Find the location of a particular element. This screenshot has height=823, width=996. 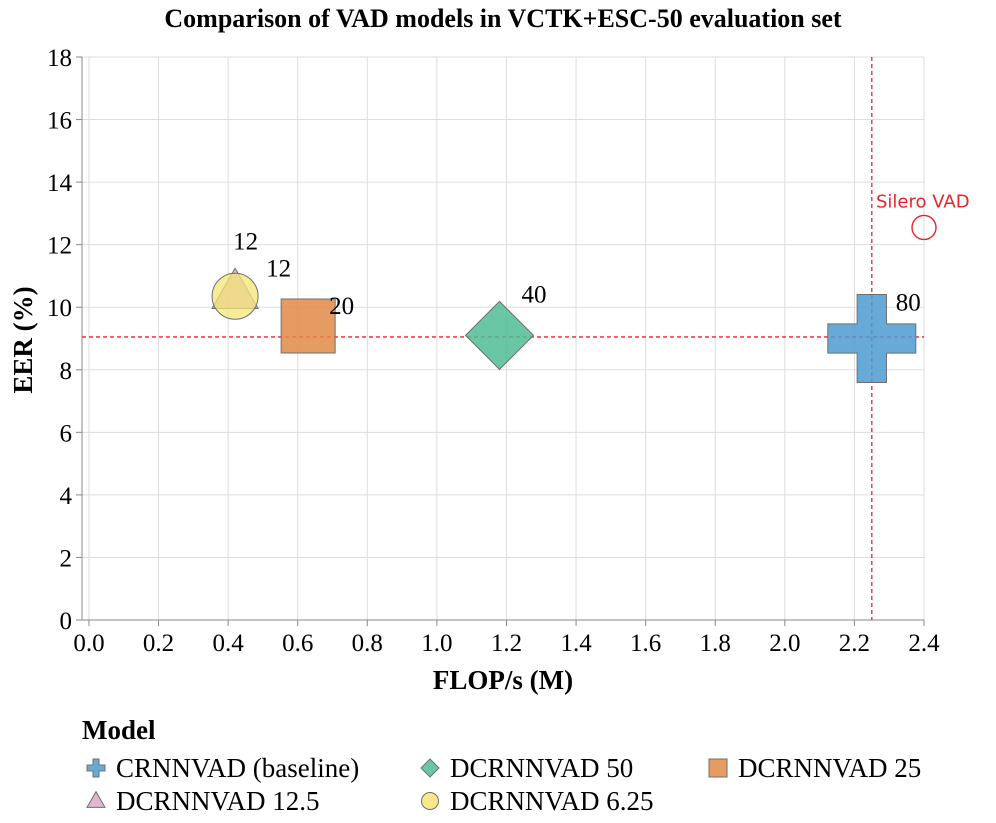

legend-swatch-square is located at coordinates (718, 768).